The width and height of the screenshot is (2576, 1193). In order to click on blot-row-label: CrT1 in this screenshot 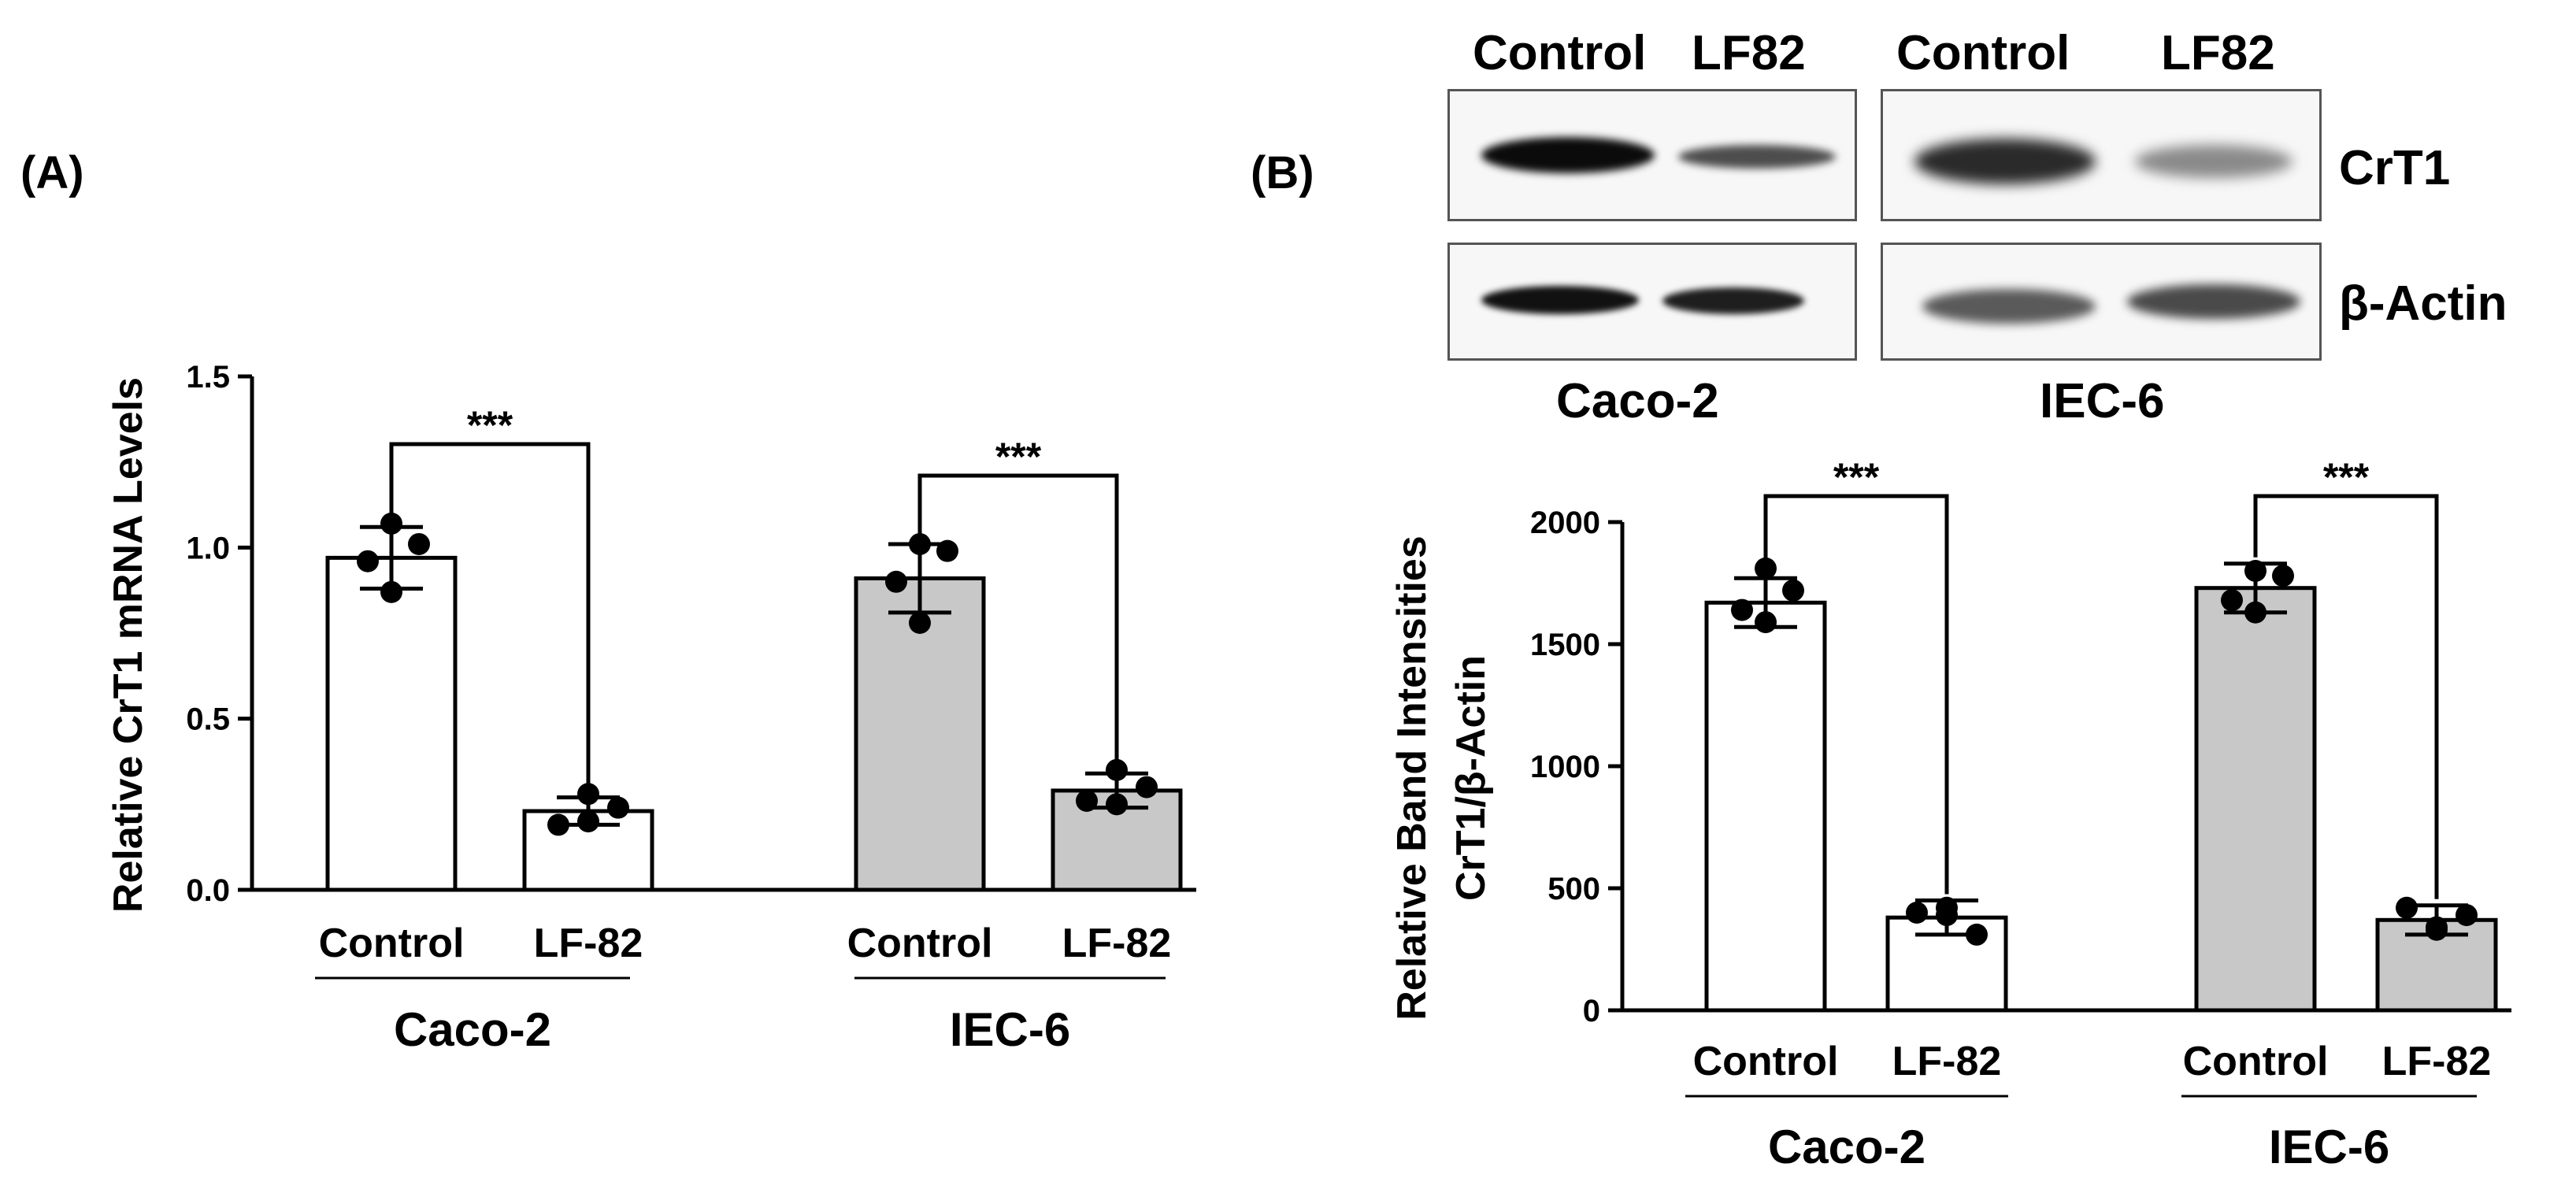, I will do `click(2395, 168)`.